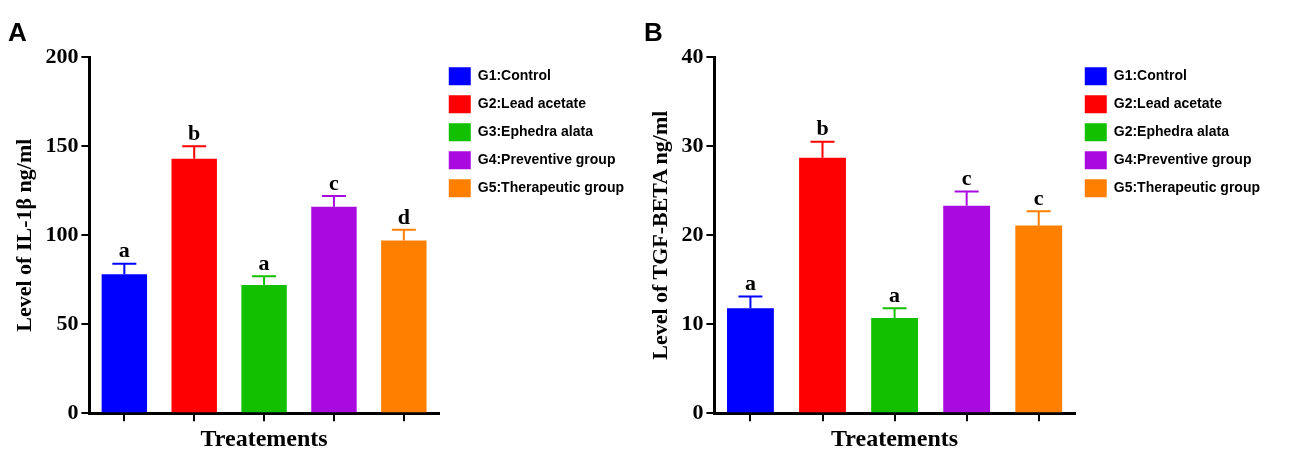  What do you see at coordinates (692, 55) in the screenshot?
I see `y-tick-label: 40` at bounding box center [692, 55].